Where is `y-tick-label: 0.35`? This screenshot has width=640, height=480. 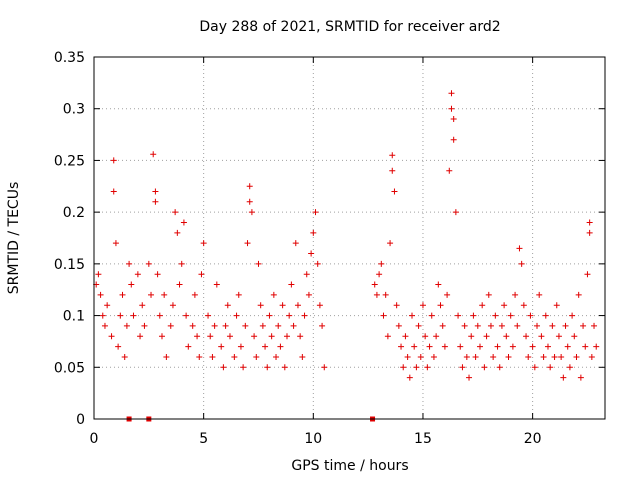
y-tick-label: 0.35 is located at coordinates (69, 58).